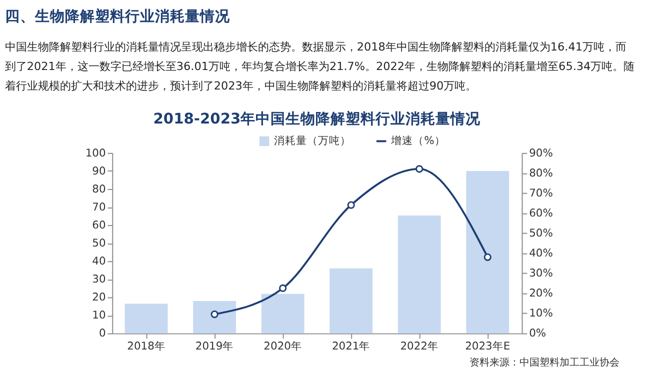 The image size is (670, 380). Describe the element at coordinates (99, 207) in the screenshot. I see `y-tick-label: 70` at that location.